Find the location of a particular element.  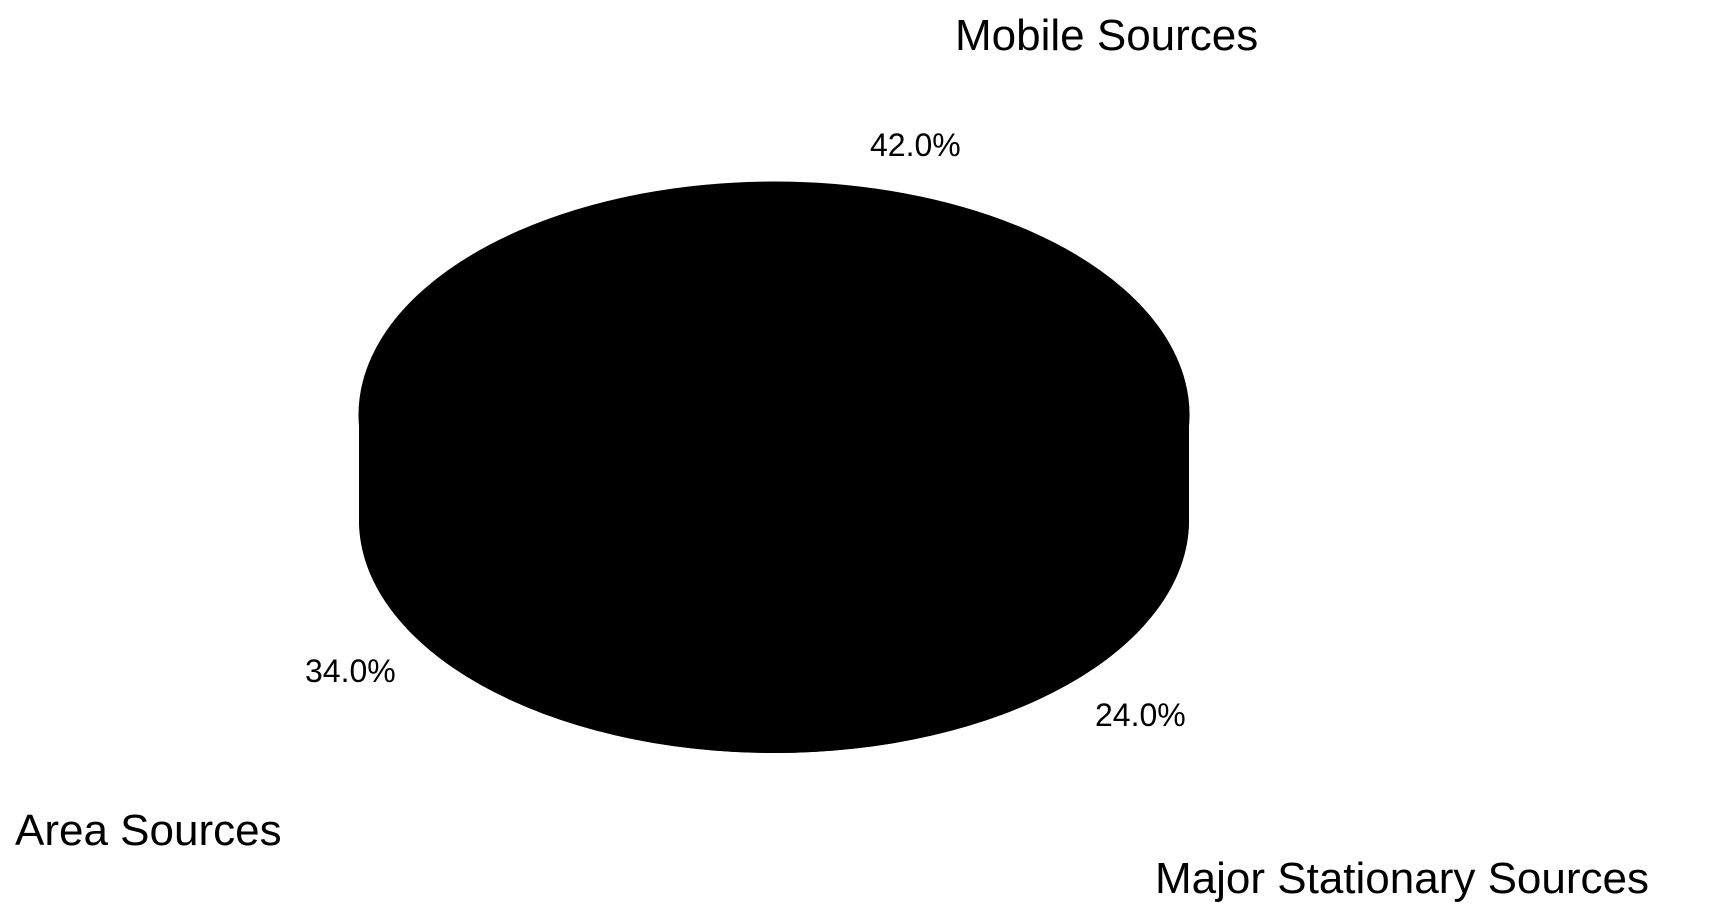

pie-slice-major-stationary-sources is located at coordinates (981, 497).